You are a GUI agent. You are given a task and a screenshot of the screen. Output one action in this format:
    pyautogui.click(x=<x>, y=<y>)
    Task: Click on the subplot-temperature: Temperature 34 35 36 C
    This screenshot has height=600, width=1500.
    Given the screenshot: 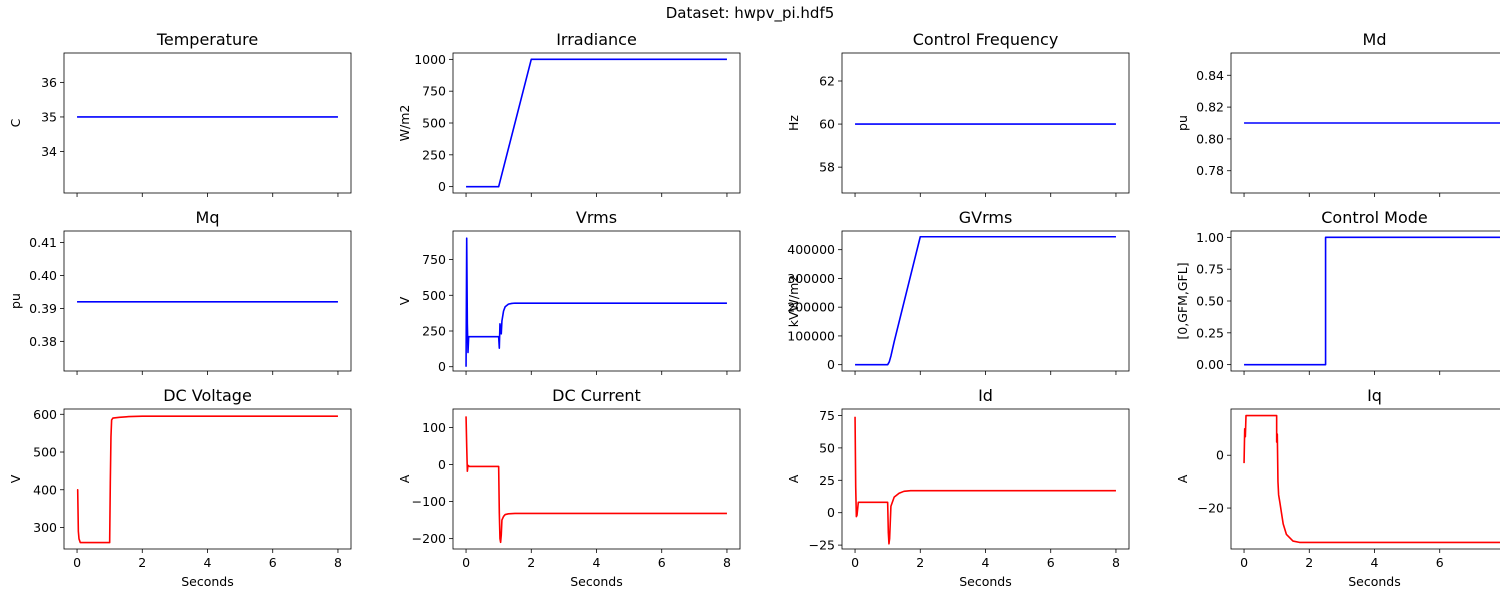 What is the action you would take?
    pyautogui.click(x=180, y=113)
    